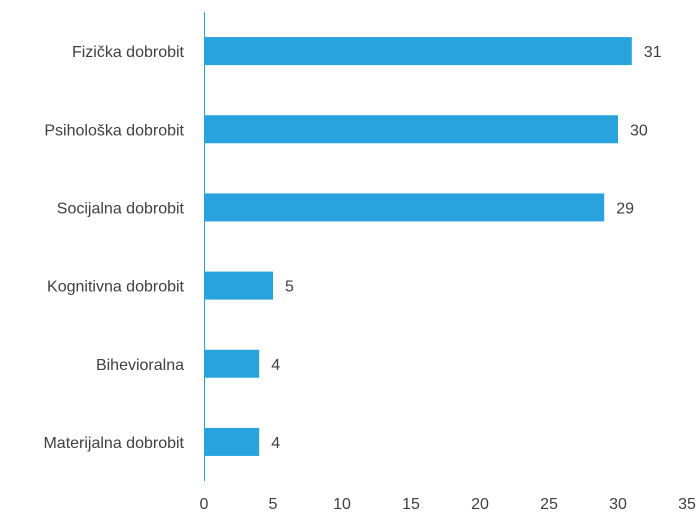 The height and width of the screenshot is (515, 700). What do you see at coordinates (639, 130) in the screenshot?
I see `data-label: 30` at bounding box center [639, 130].